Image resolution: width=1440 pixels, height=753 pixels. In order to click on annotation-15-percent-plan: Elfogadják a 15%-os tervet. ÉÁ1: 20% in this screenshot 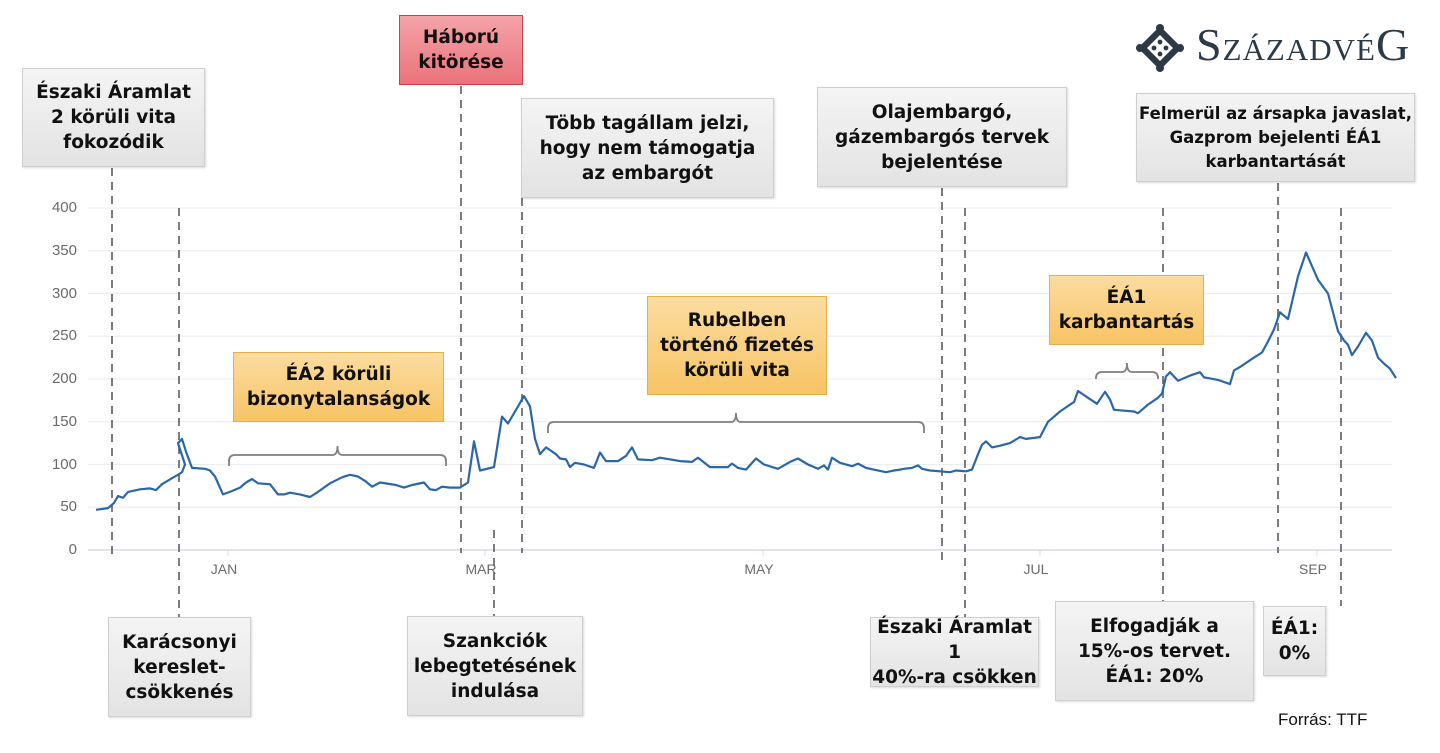, I will do `click(1154, 651)`.